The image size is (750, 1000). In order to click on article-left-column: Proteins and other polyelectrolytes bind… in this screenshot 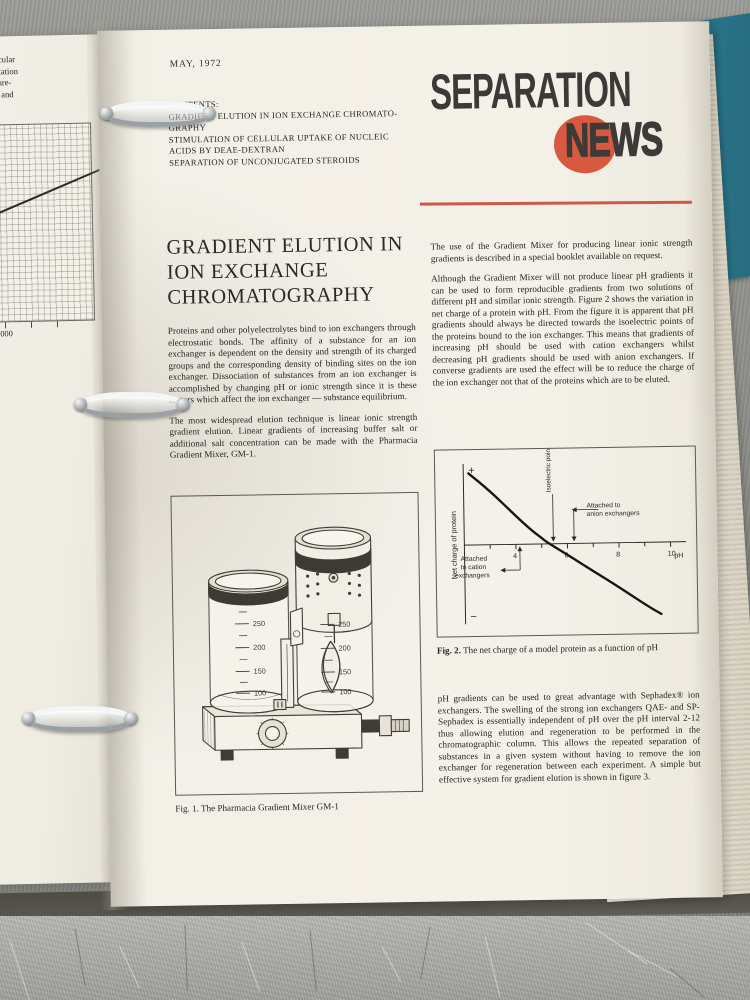, I will do `click(293, 396)`.